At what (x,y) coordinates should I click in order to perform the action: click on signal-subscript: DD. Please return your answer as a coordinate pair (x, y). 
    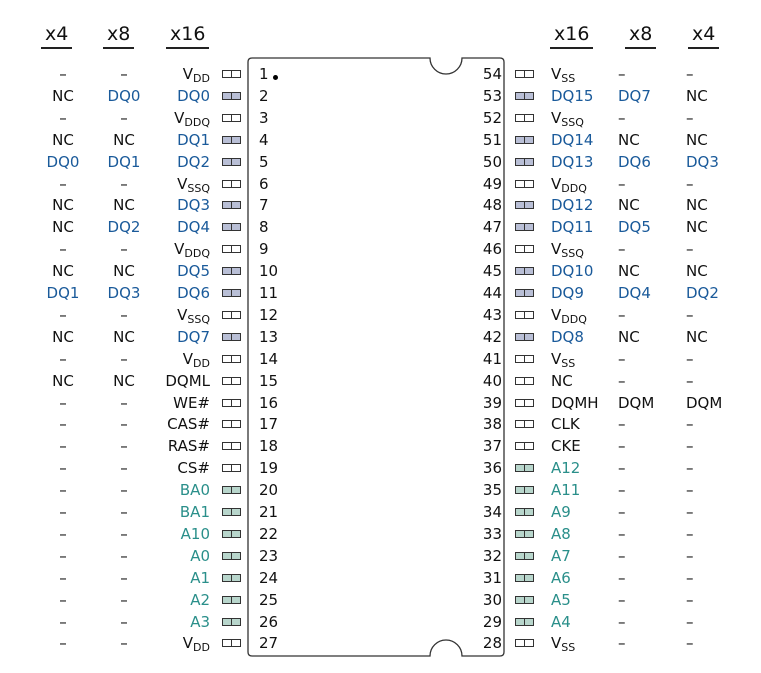
    Looking at the image, I should click on (201, 363).